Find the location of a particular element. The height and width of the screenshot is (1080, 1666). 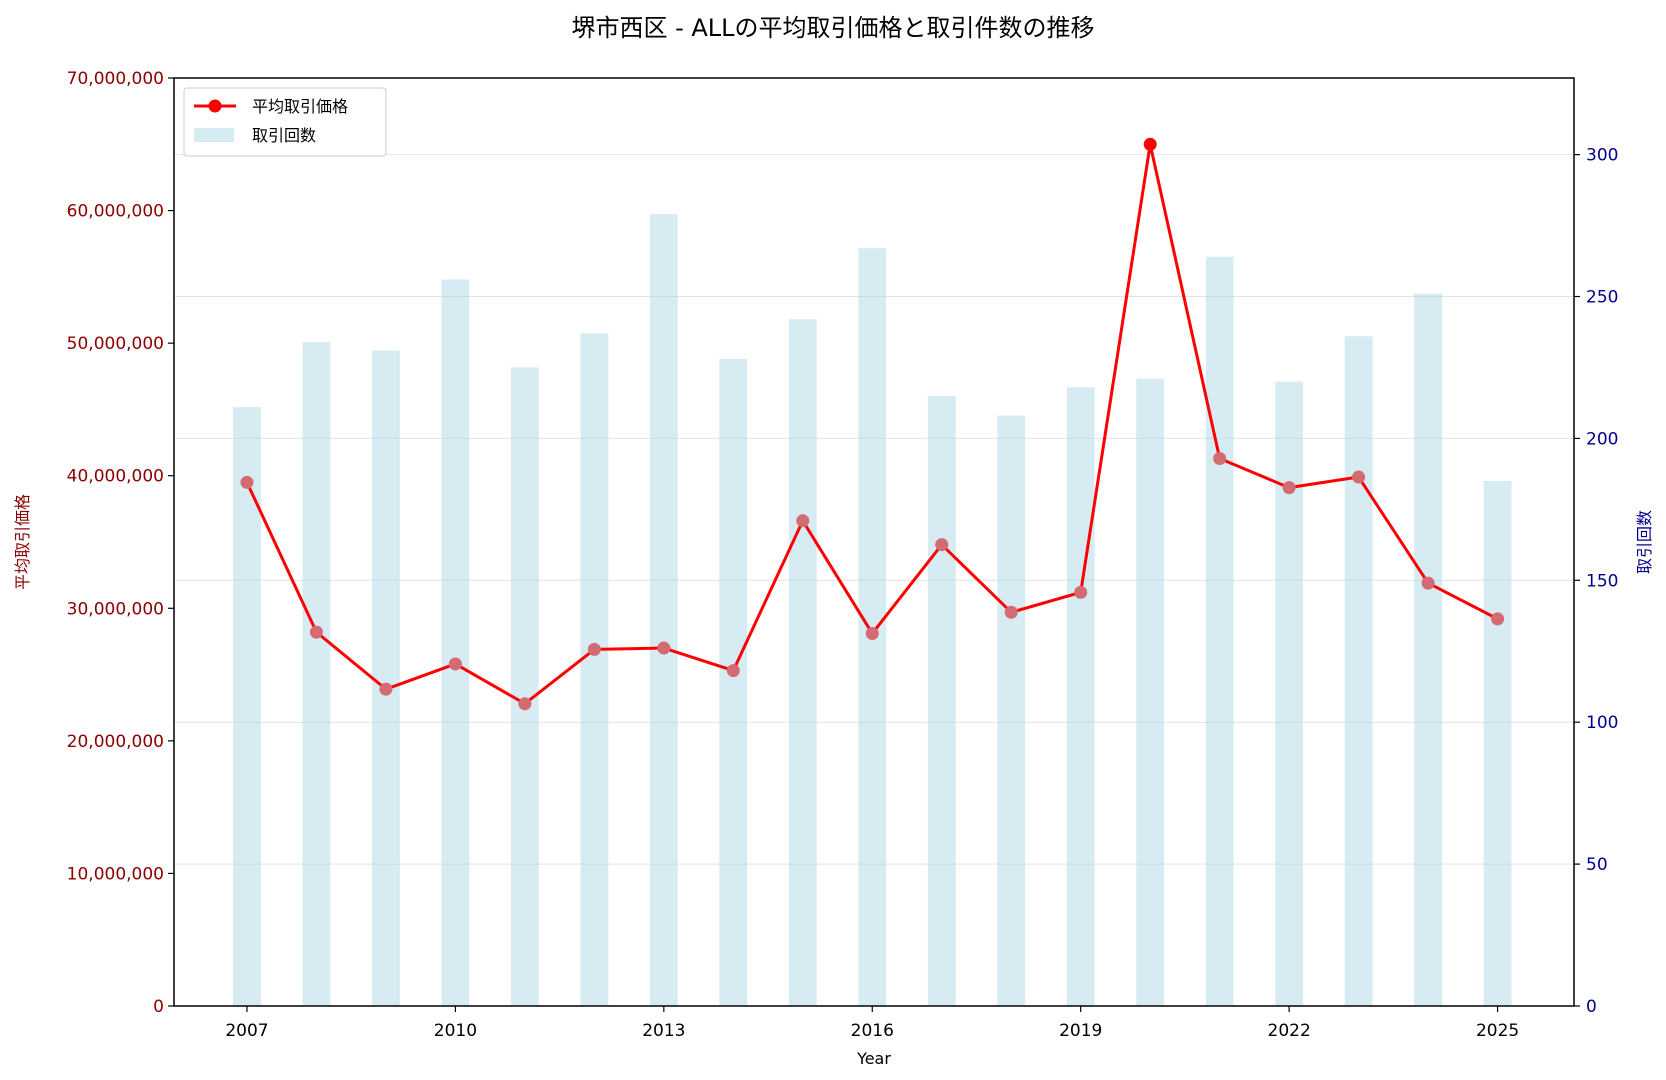

x-tick-label: 2019 is located at coordinates (1080, 1031).